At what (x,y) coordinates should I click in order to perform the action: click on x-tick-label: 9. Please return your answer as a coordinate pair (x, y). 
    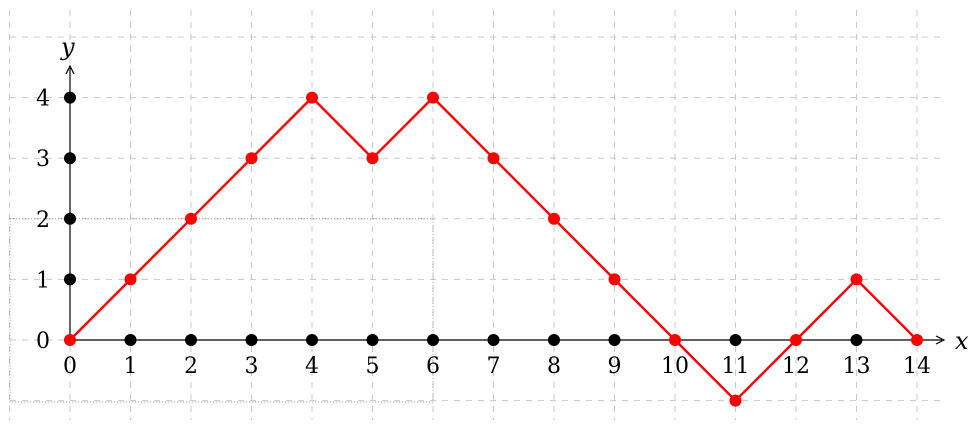
    Looking at the image, I should click on (615, 366).